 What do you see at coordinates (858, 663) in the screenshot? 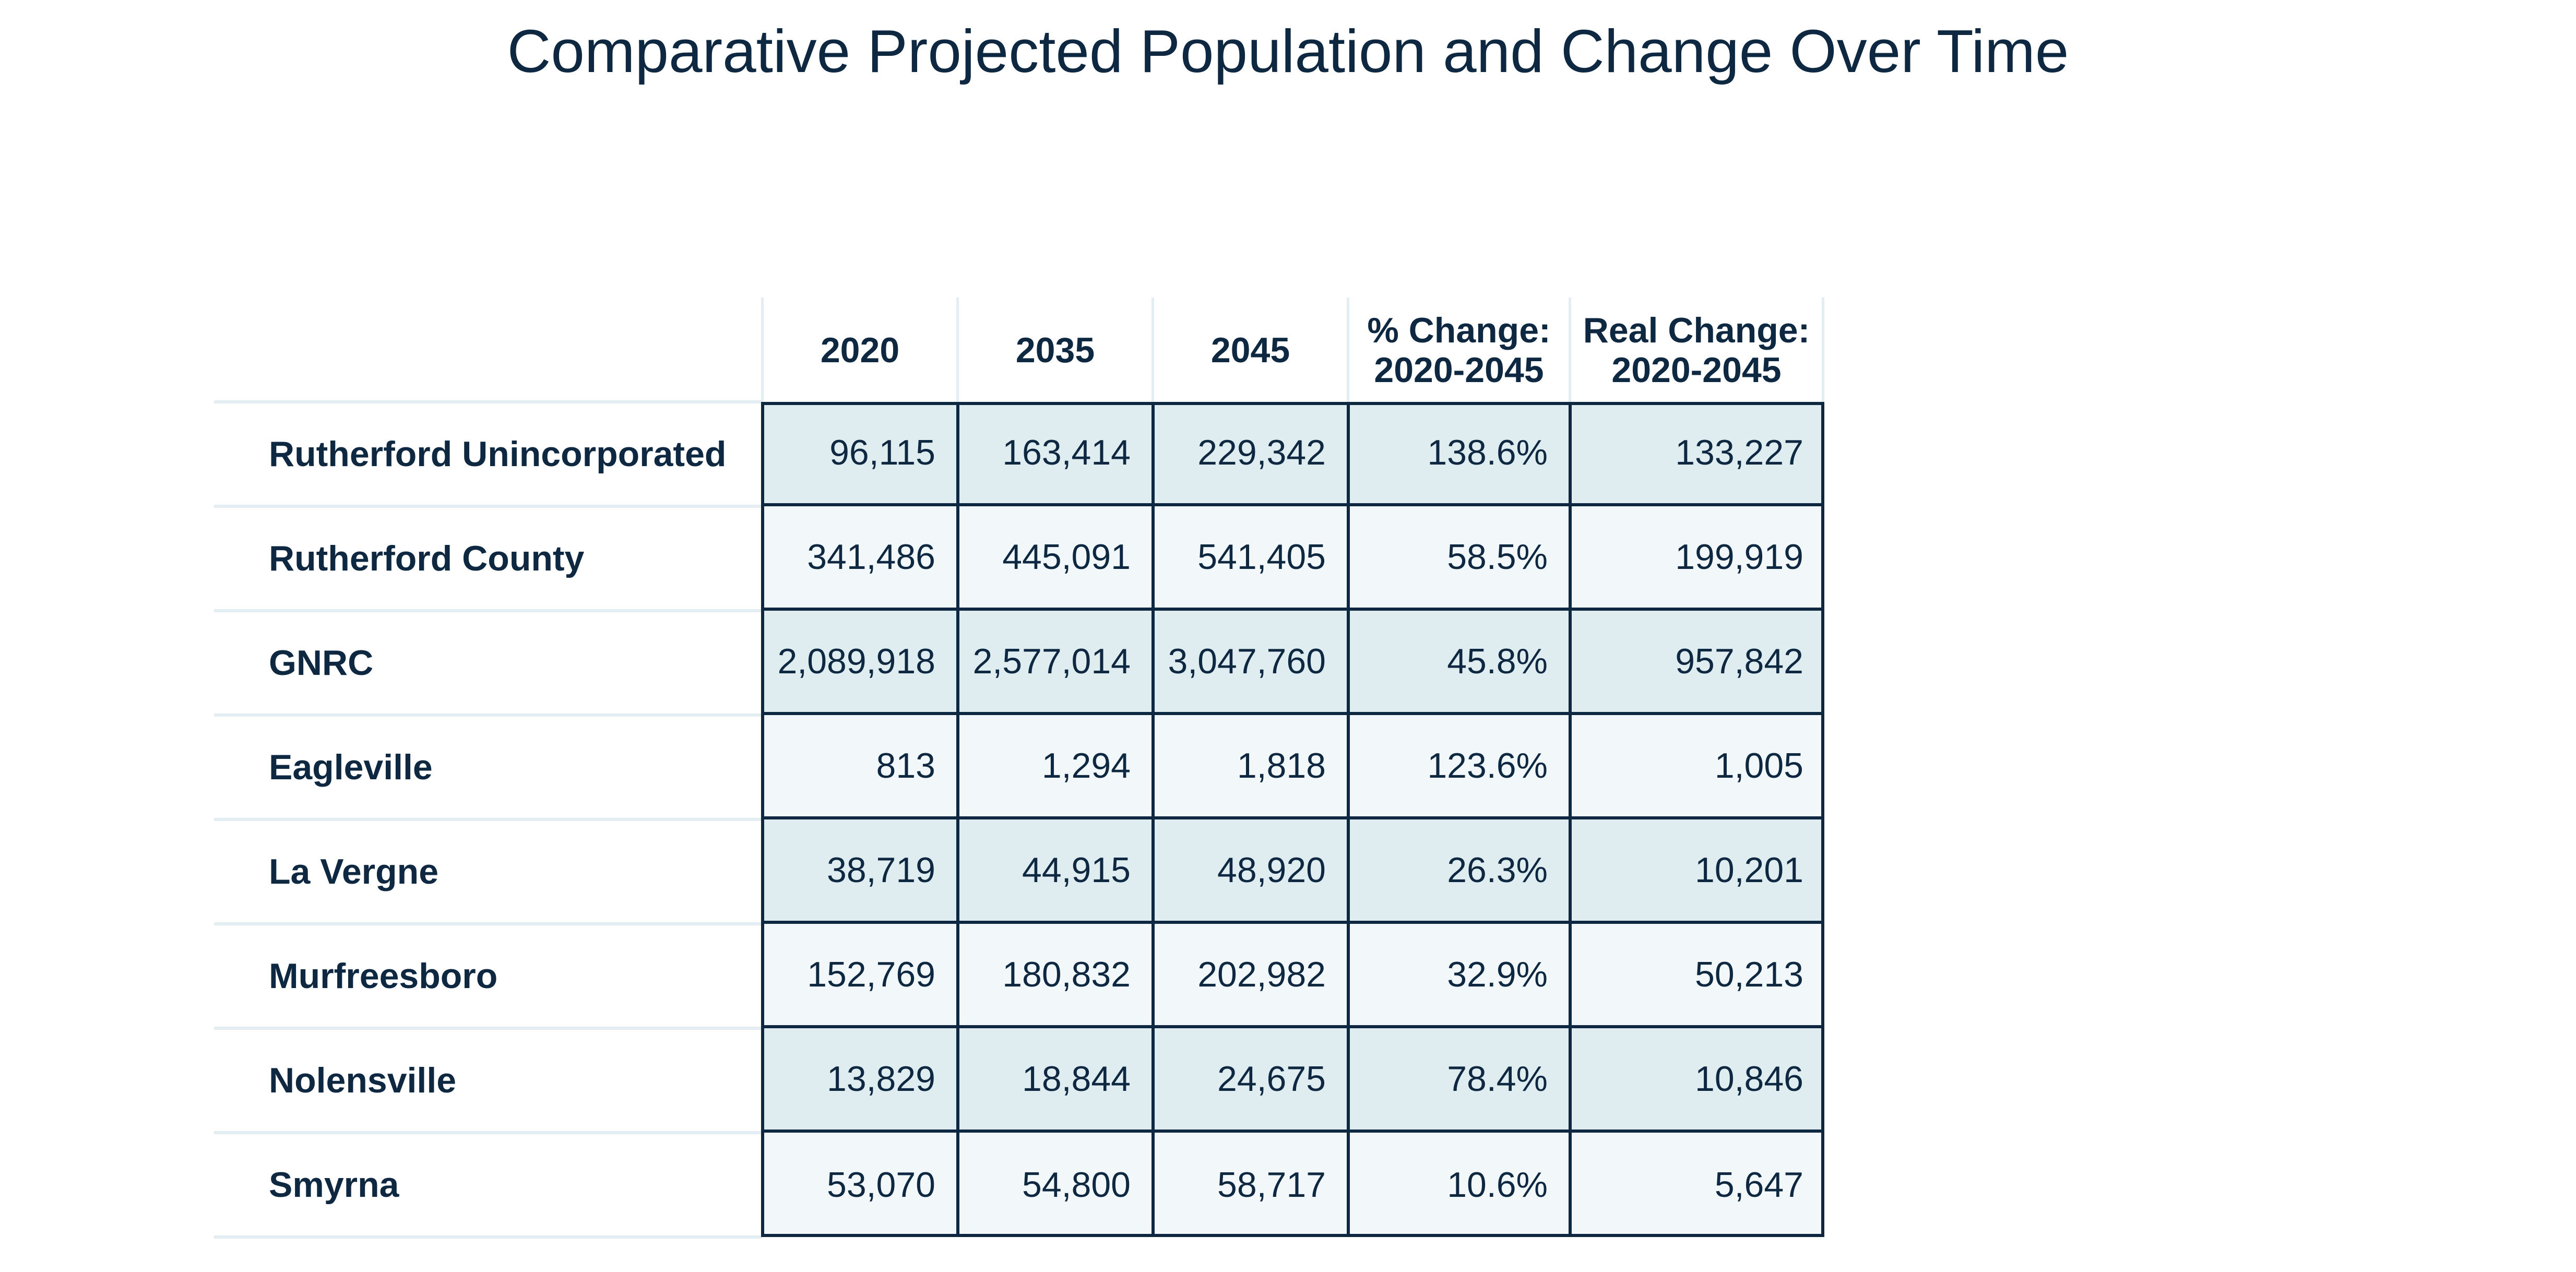
I see `table-cell: 2,089,918` at bounding box center [858, 663].